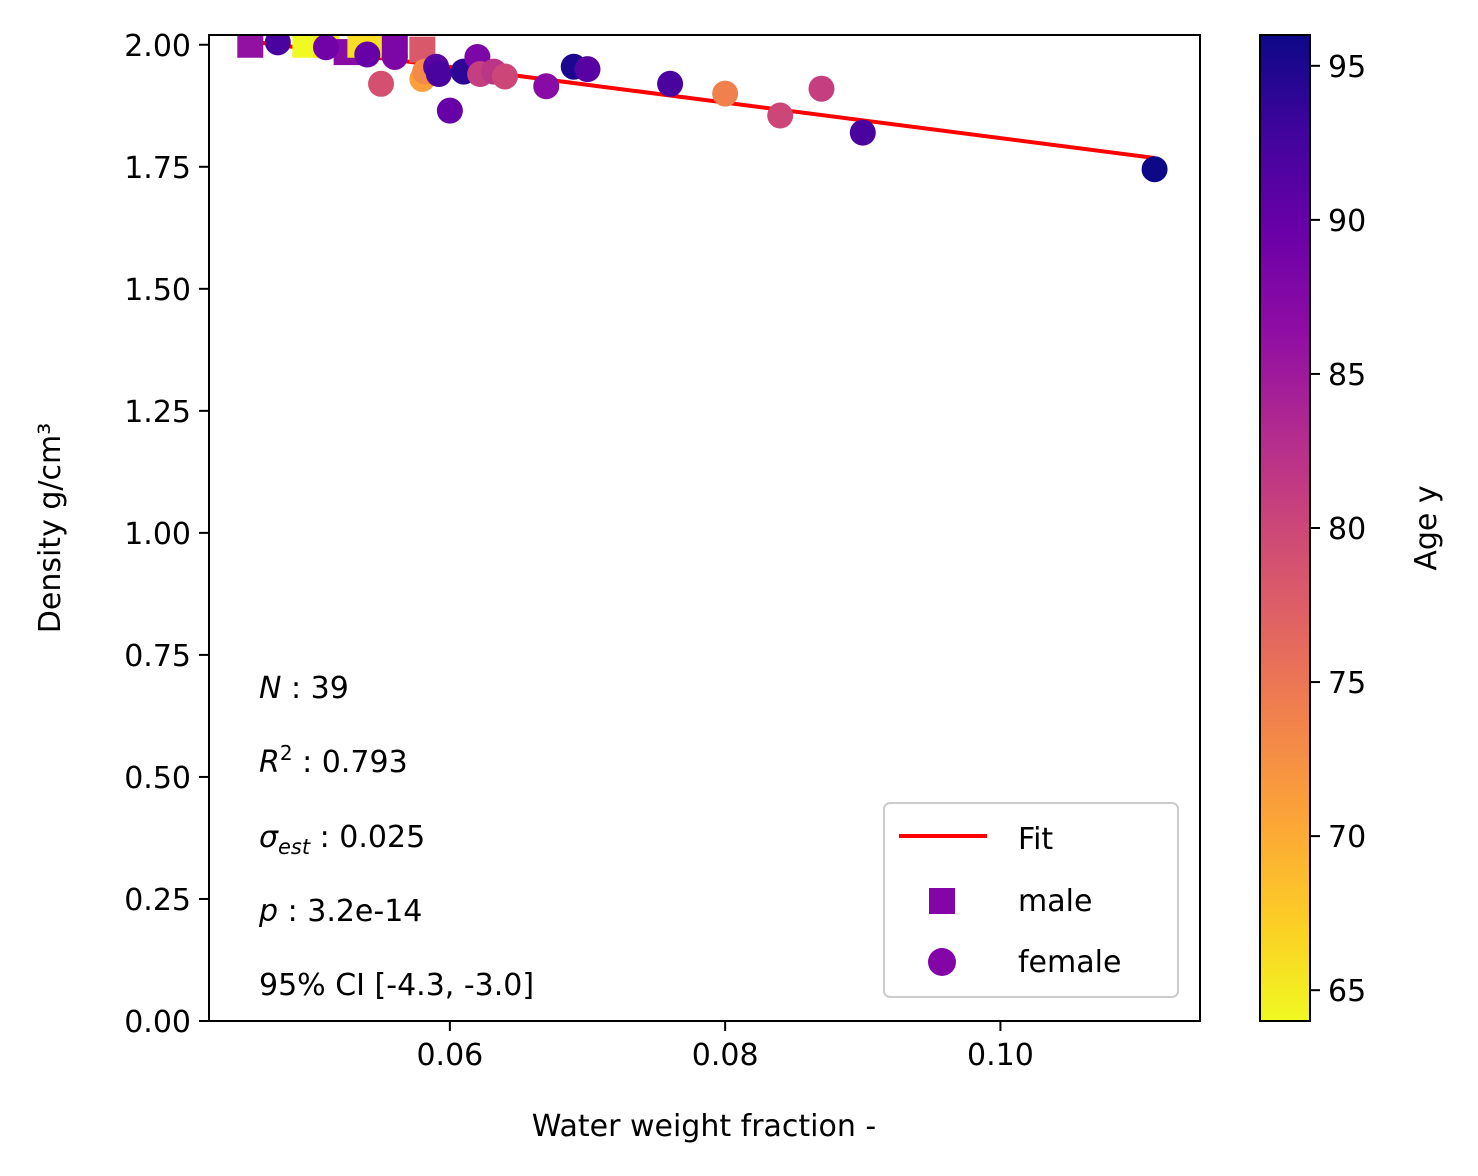 The image size is (1478, 1176). I want to click on colorbar: 65 70 75 80 85 90 95 Age y, so click(1351, 528).